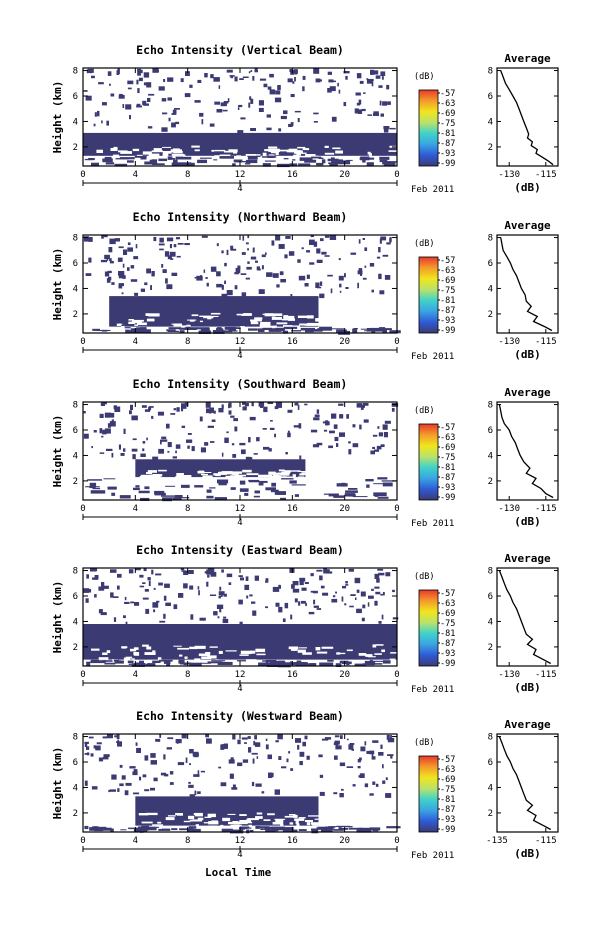 The height and width of the screenshot is (929, 610). Describe the element at coordinates (447, 311) in the screenshot. I see `colorbar-tick-label: -87` at that location.